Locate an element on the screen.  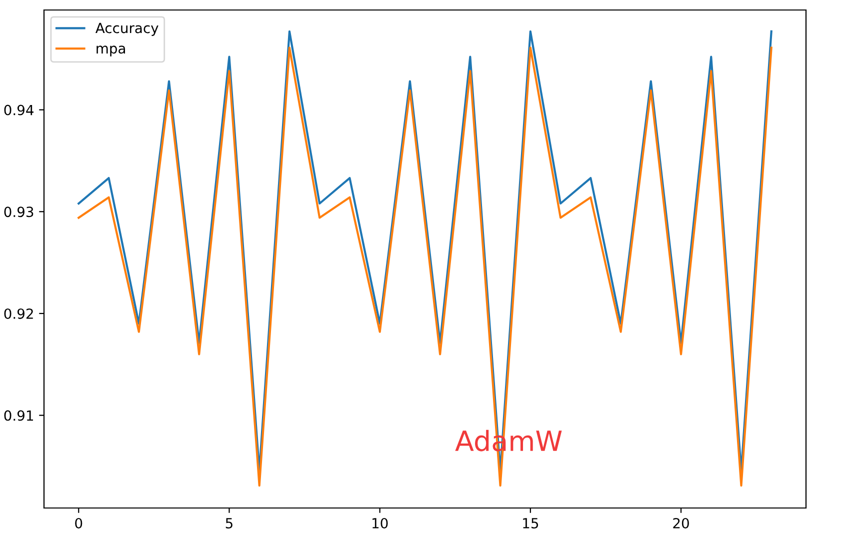
x-tick-label: 15 is located at coordinates (530, 523).